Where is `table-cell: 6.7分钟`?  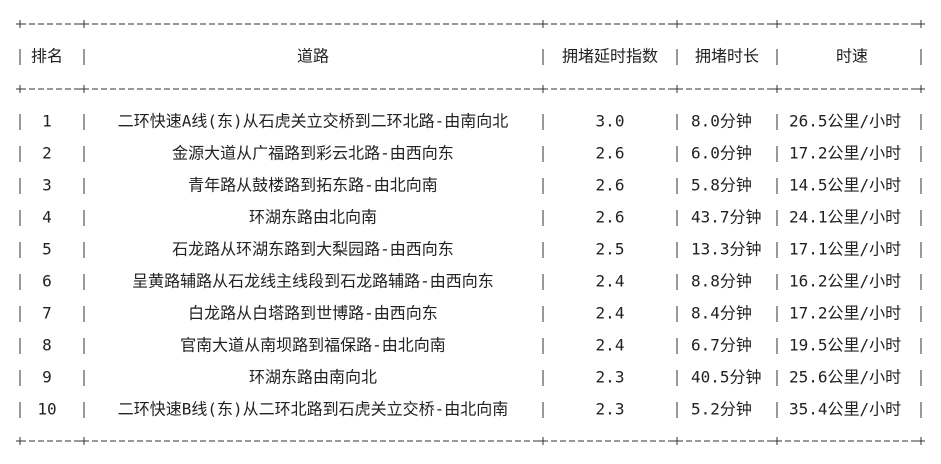 table-cell: 6.7分钟 is located at coordinates (721, 345).